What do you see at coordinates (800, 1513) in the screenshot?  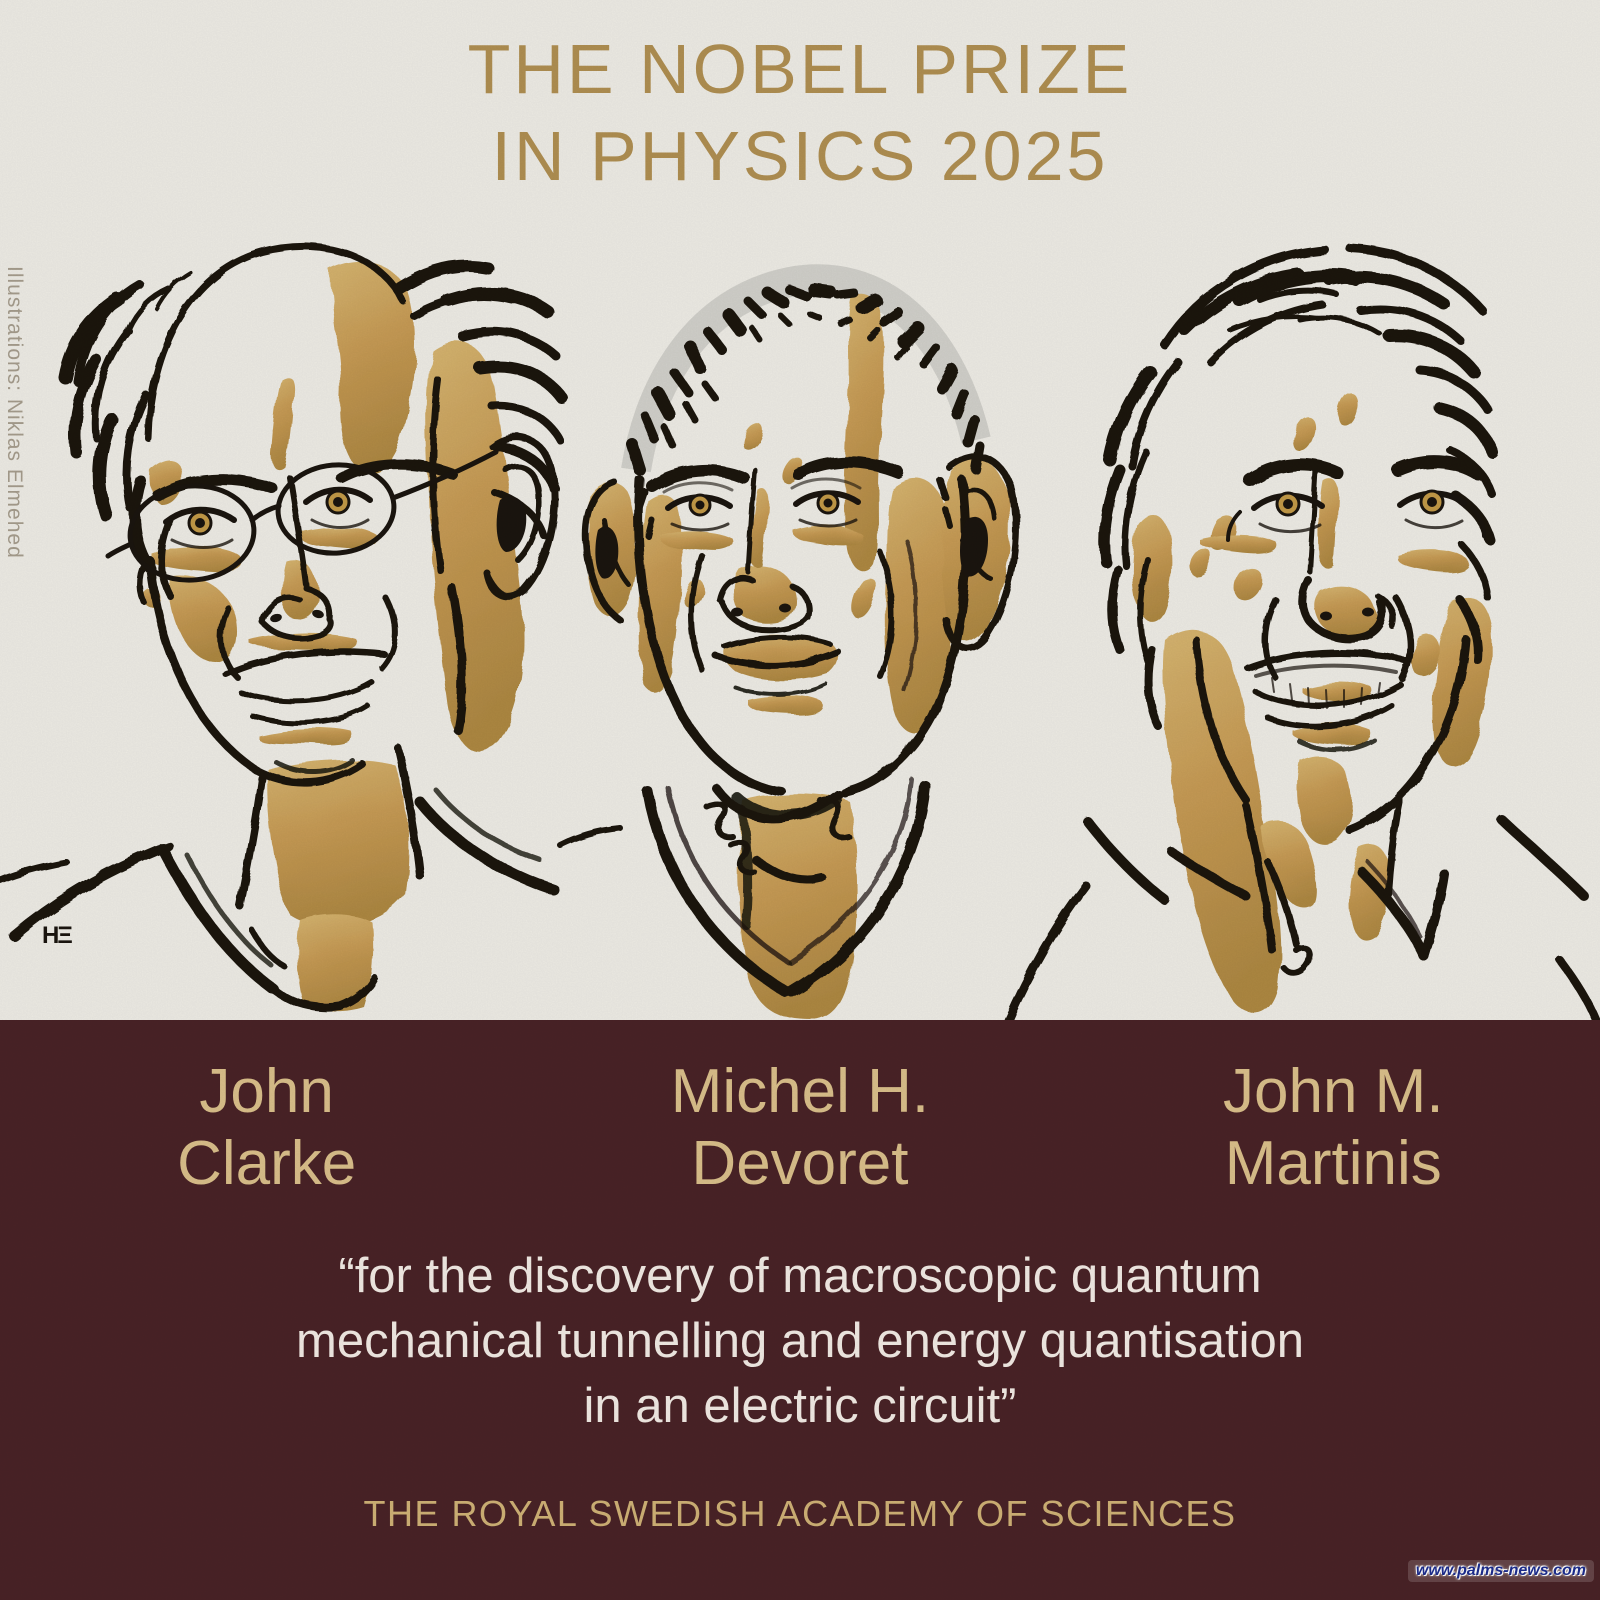 I see `academy-name: THE ROYAL SWEDISH ACADEMY OF SCIENCES` at bounding box center [800, 1513].